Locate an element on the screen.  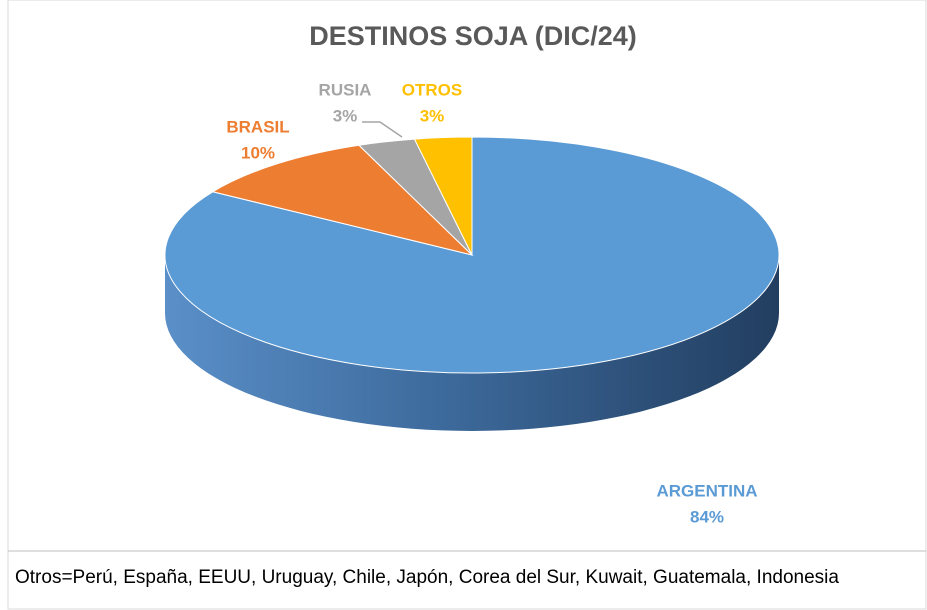
slice-value-label: 84% is located at coordinates (707, 516).